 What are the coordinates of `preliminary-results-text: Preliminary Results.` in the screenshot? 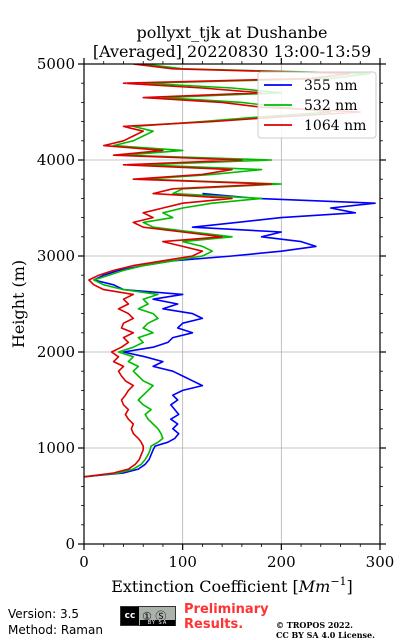 It's located at (226, 617).